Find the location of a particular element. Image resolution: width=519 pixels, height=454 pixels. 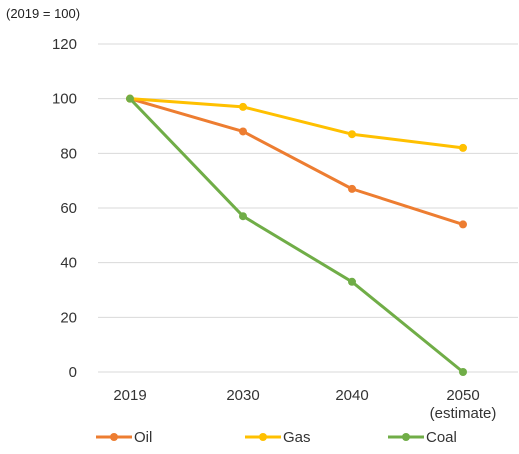

y-tick-label: 40 is located at coordinates (68, 263).